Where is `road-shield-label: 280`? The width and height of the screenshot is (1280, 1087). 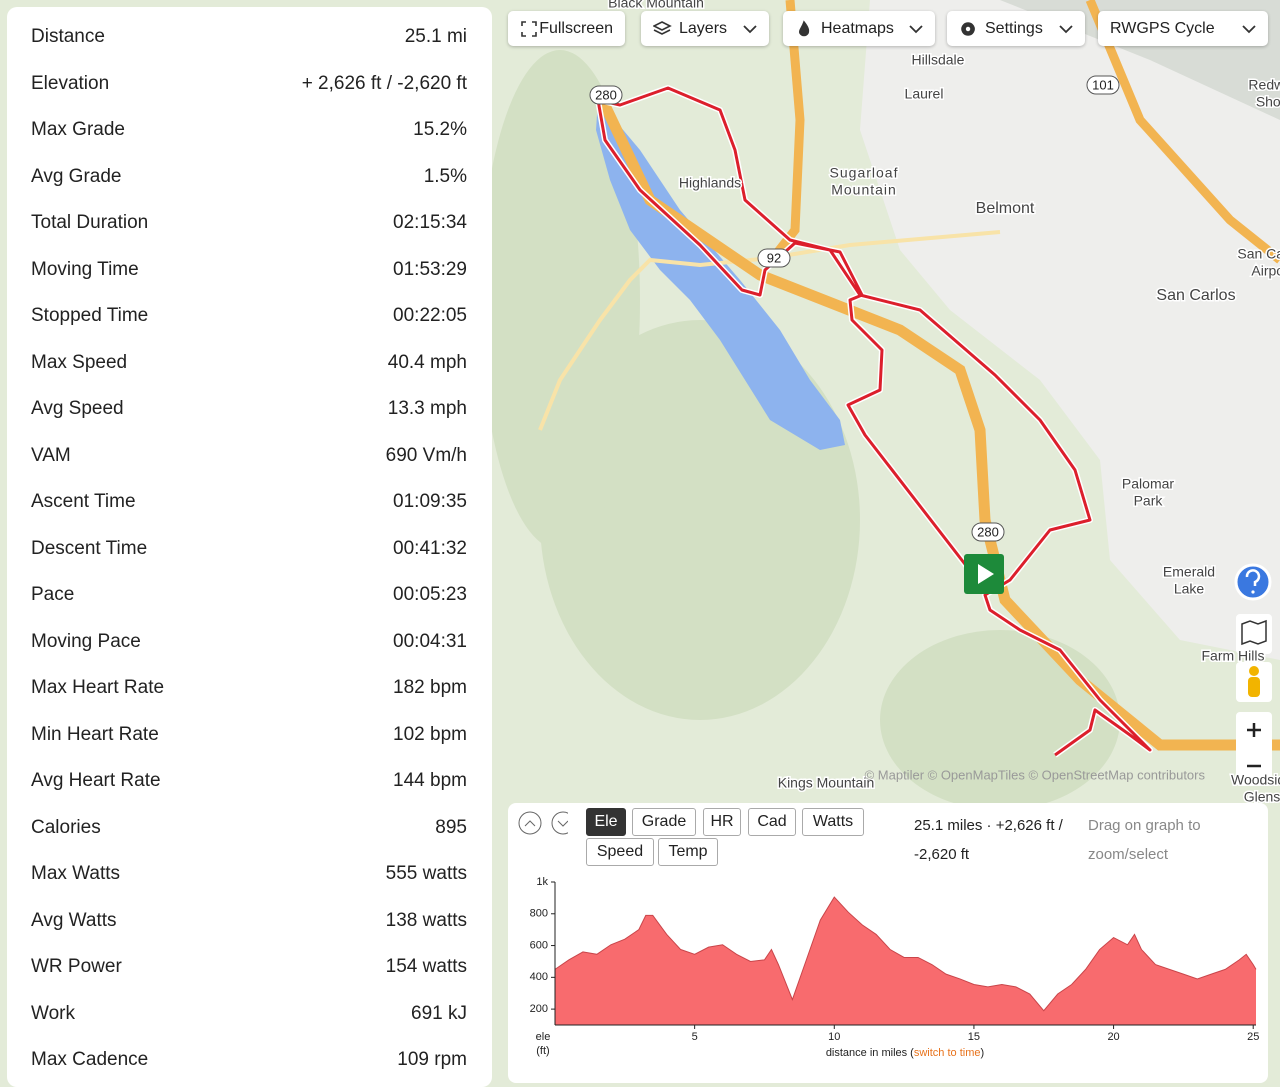 road-shield-label: 280 is located at coordinates (988, 531).